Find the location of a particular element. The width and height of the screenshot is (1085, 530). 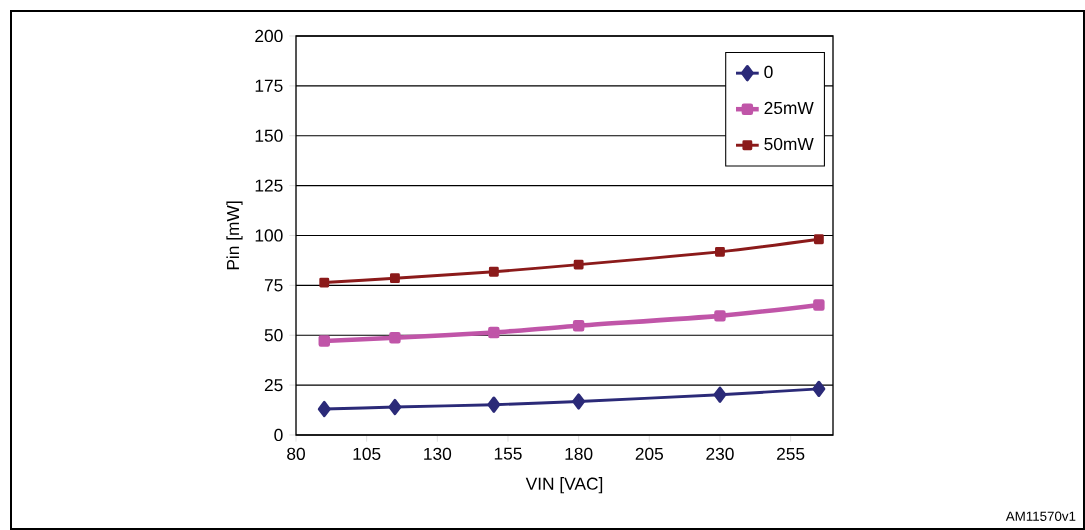

y-tick-label: 100 is located at coordinates (269, 235).